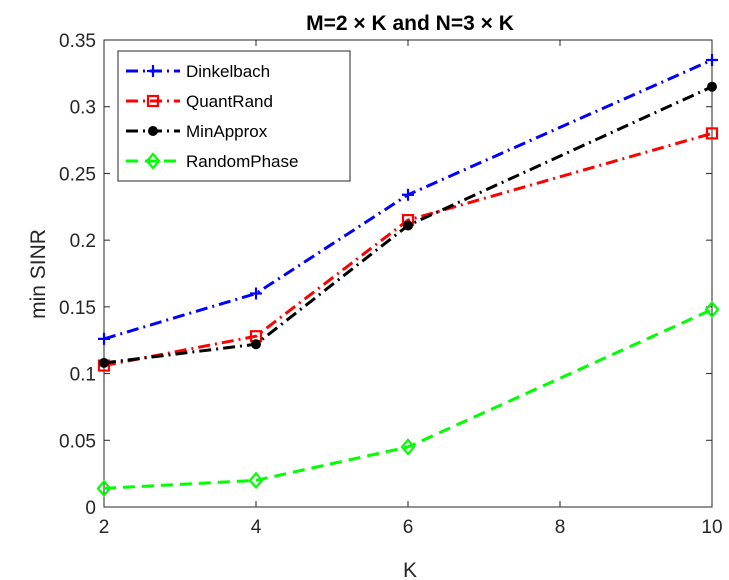  Describe the element at coordinates (242, 161) in the screenshot. I see `legend-label-randomphase: RandomPhase` at that location.